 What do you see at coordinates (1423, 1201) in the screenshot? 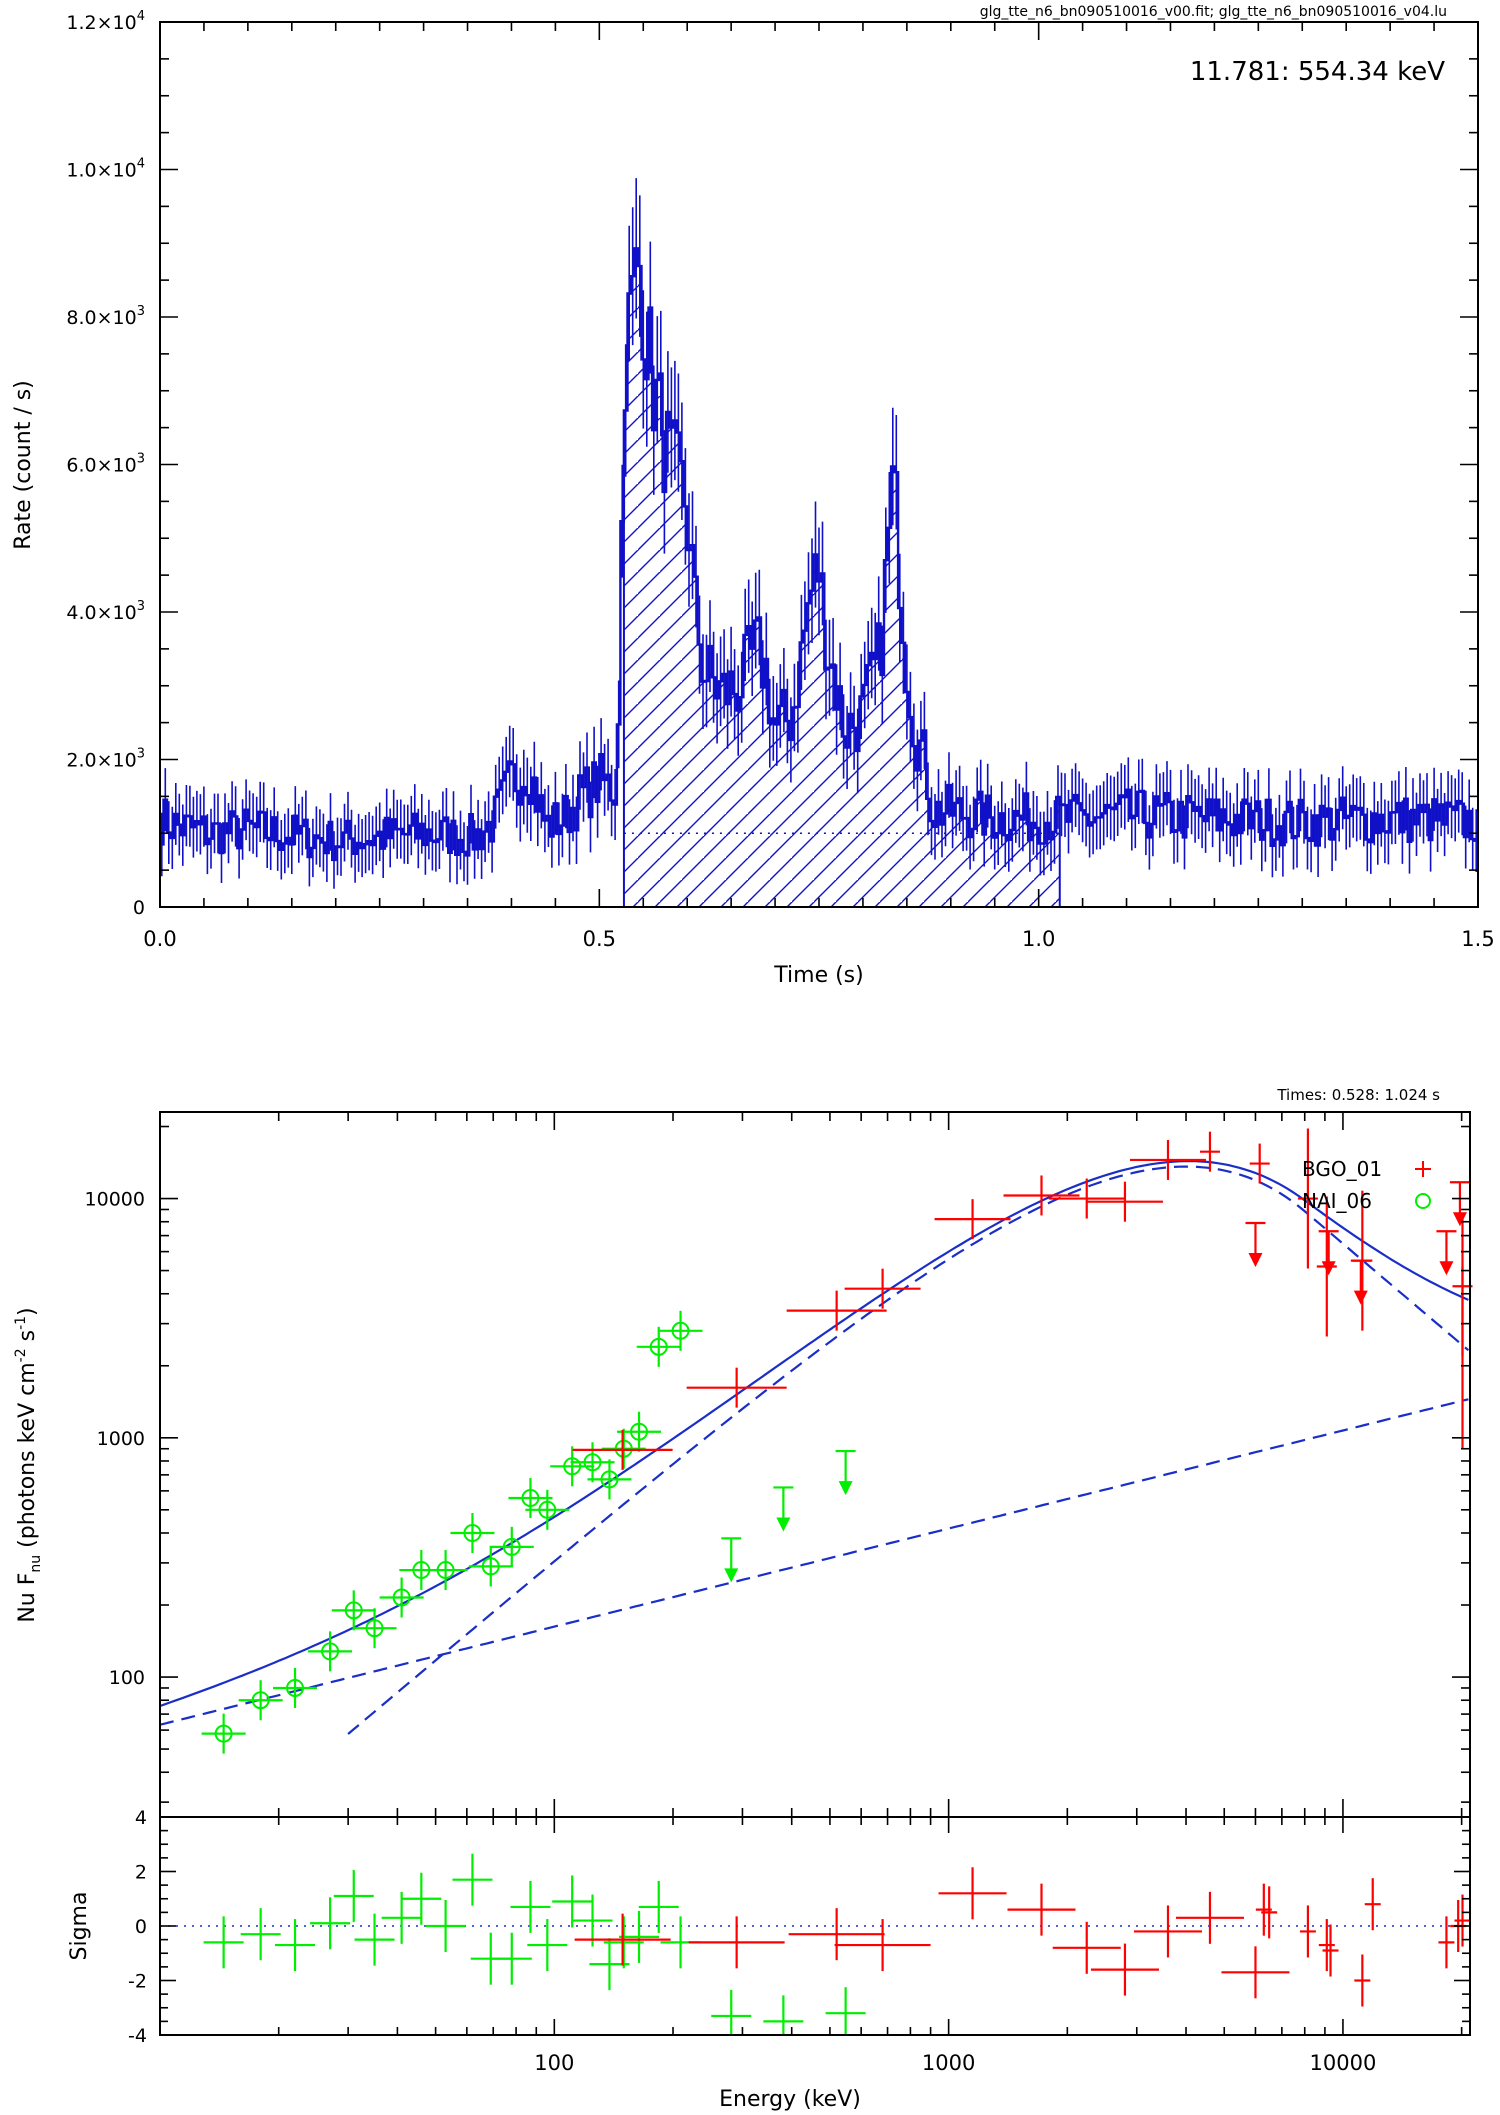
I see `legend-marker-nai` at bounding box center [1423, 1201].